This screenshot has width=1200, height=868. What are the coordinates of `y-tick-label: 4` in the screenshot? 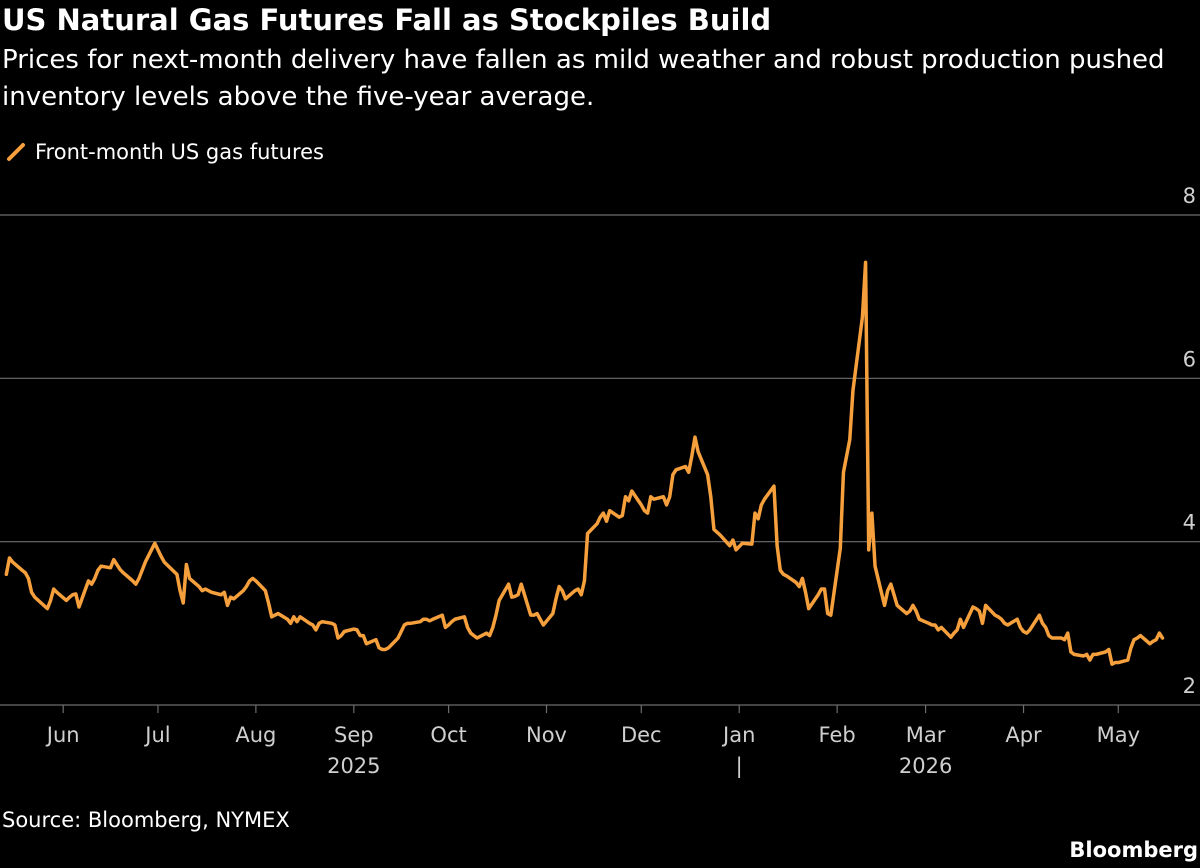 It's located at (1189, 523).